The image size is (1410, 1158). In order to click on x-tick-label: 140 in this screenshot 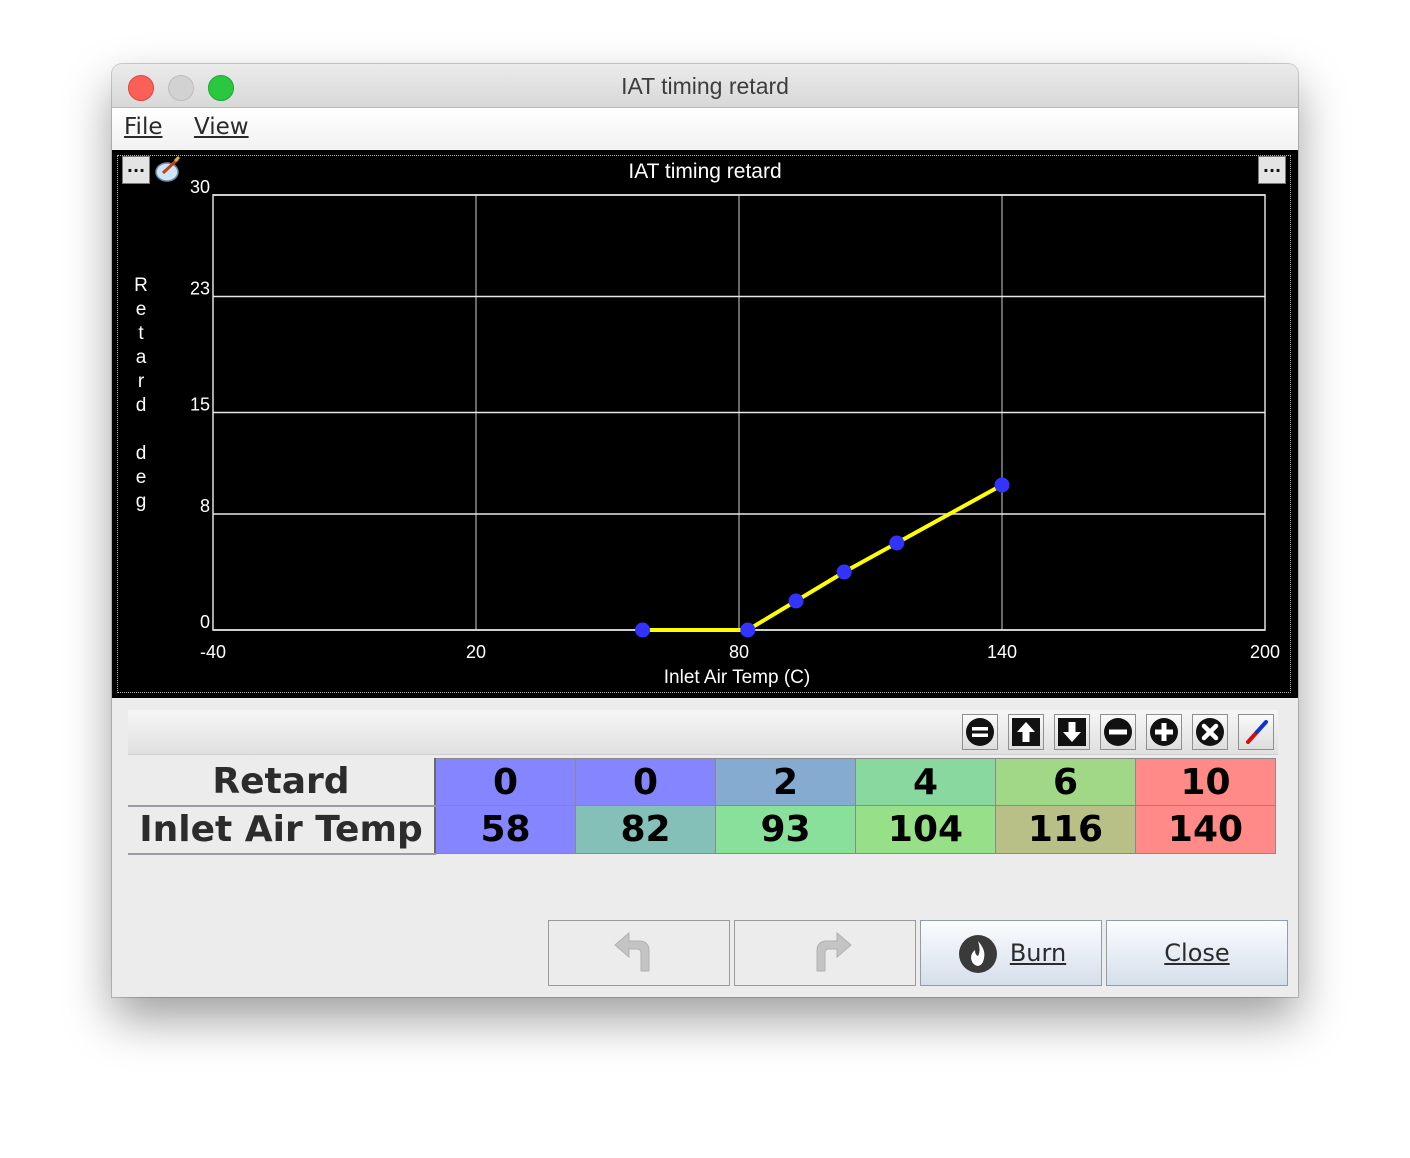, I will do `click(1002, 652)`.